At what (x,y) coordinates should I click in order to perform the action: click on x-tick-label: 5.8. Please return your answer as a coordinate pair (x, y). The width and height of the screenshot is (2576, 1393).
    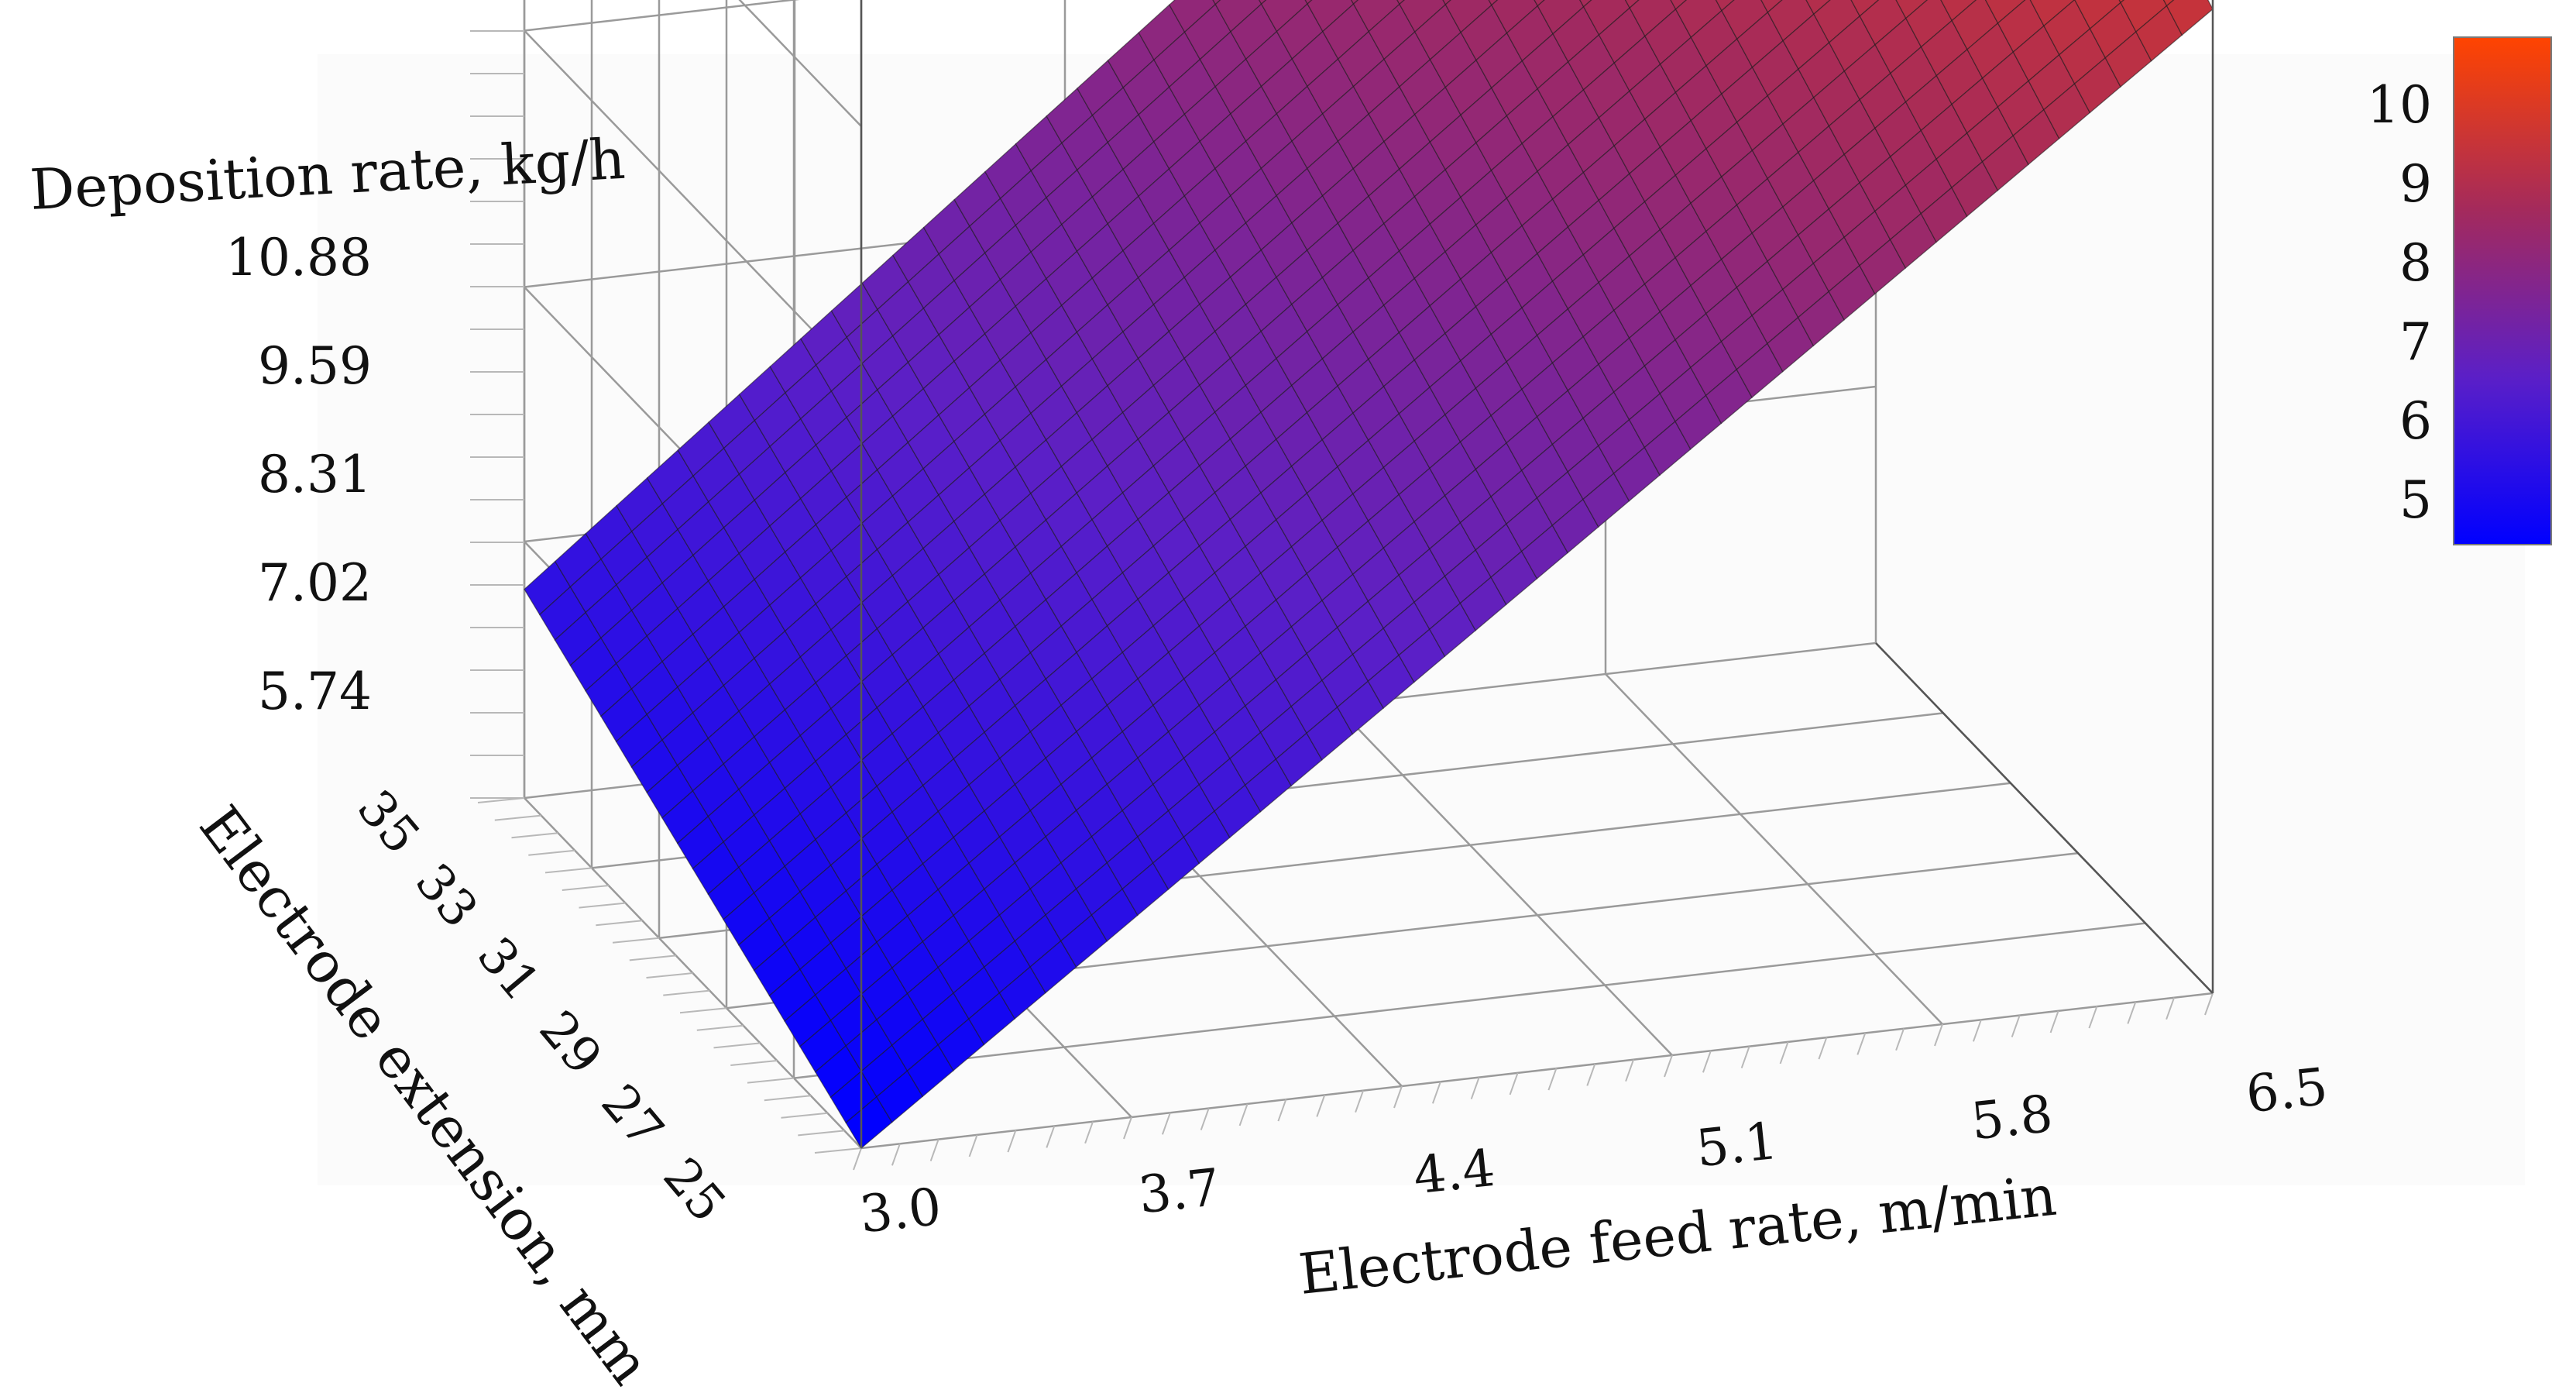
    Looking at the image, I should click on (2012, 1118).